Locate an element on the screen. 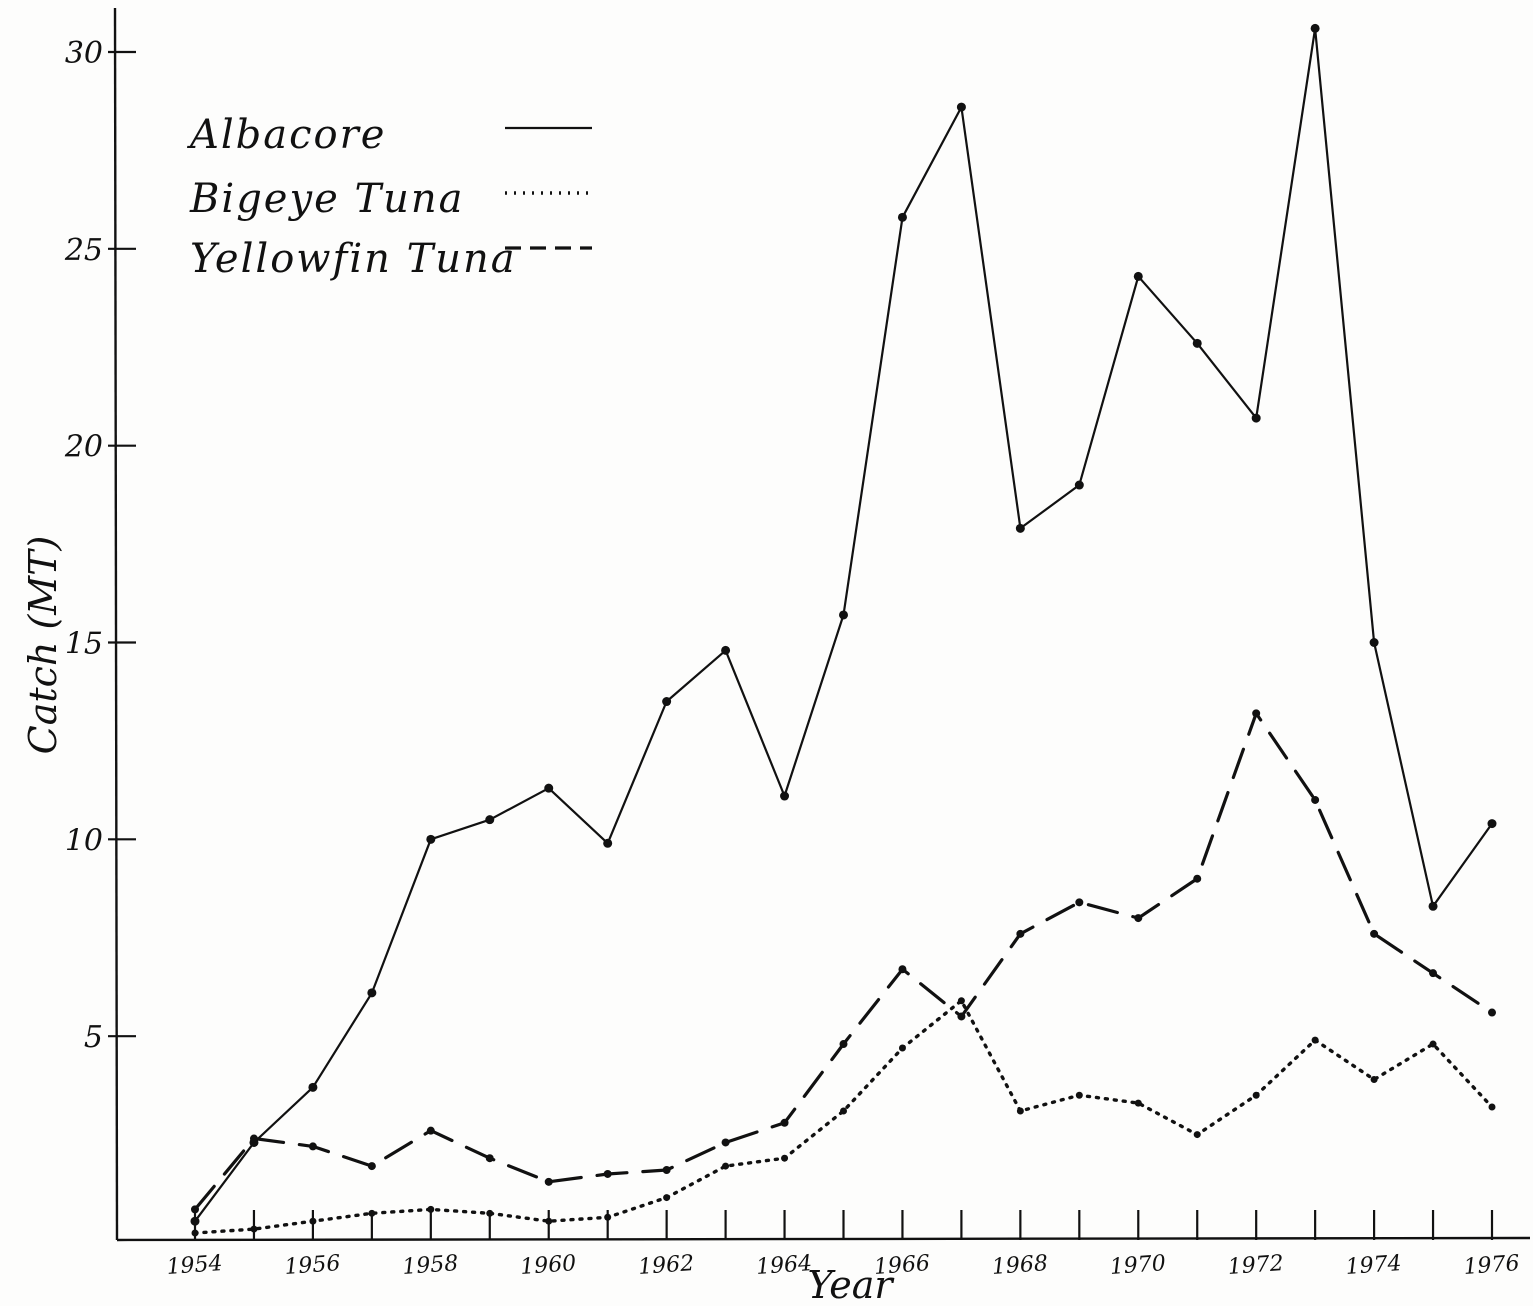  x-tick-label: 1958 is located at coordinates (431, 1265).